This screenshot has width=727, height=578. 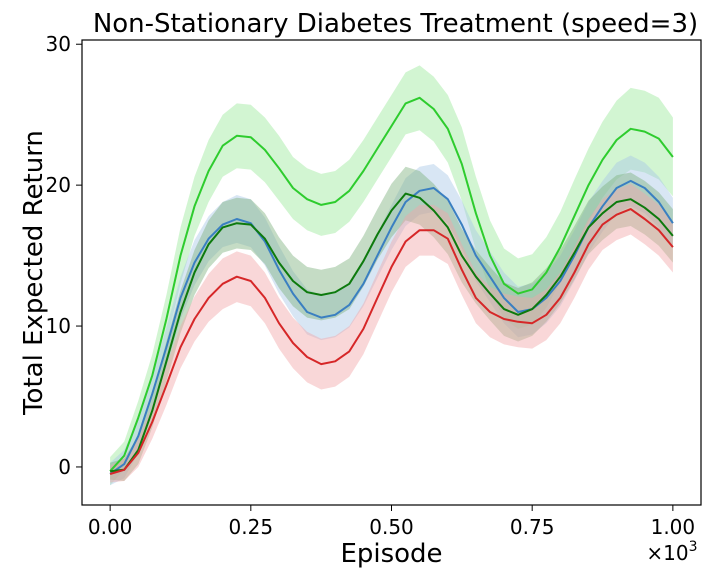 I want to click on x-axis-multiplier: ×10³, so click(x=671, y=552).